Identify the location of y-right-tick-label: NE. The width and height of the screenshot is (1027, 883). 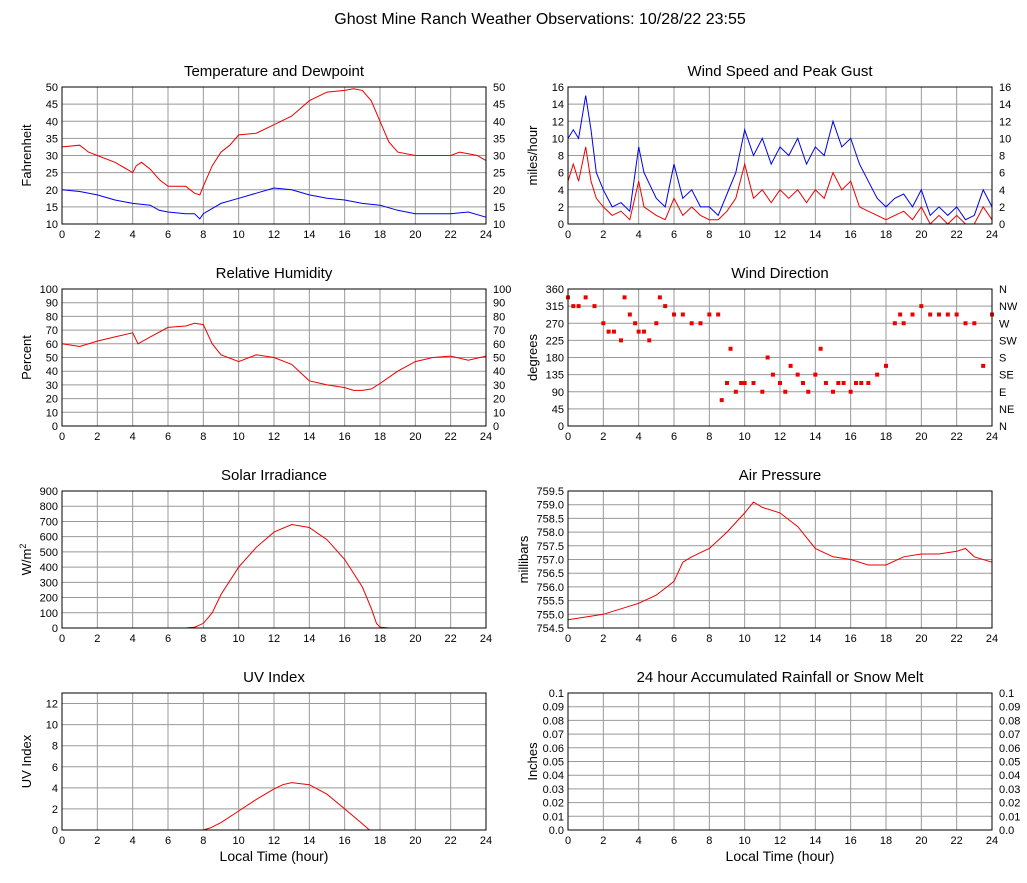
(1006, 410).